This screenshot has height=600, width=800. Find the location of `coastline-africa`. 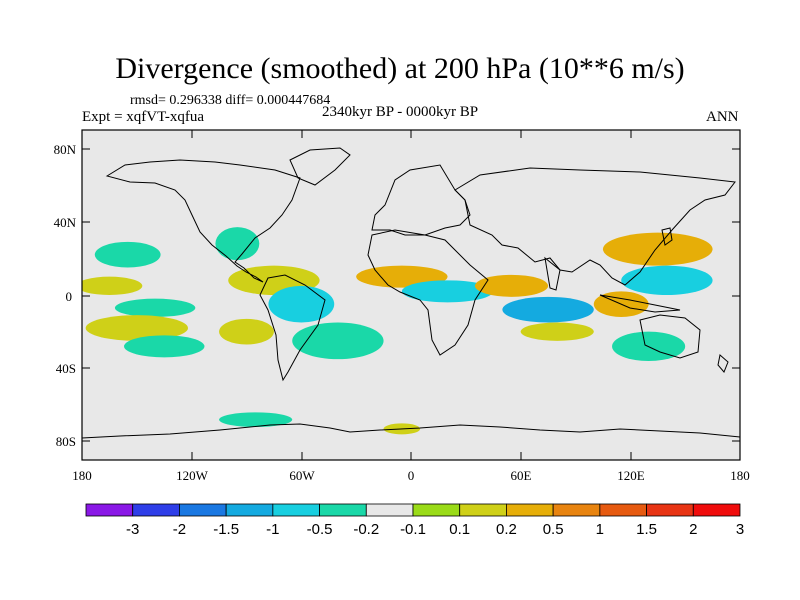

coastline-africa is located at coordinates (428, 292).